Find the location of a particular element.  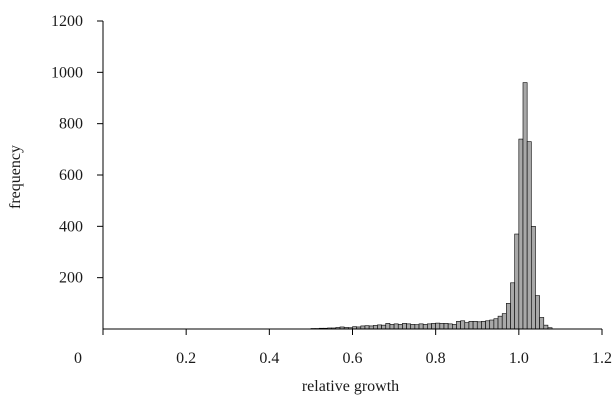

y-tick-label: 800 is located at coordinates (71, 124).